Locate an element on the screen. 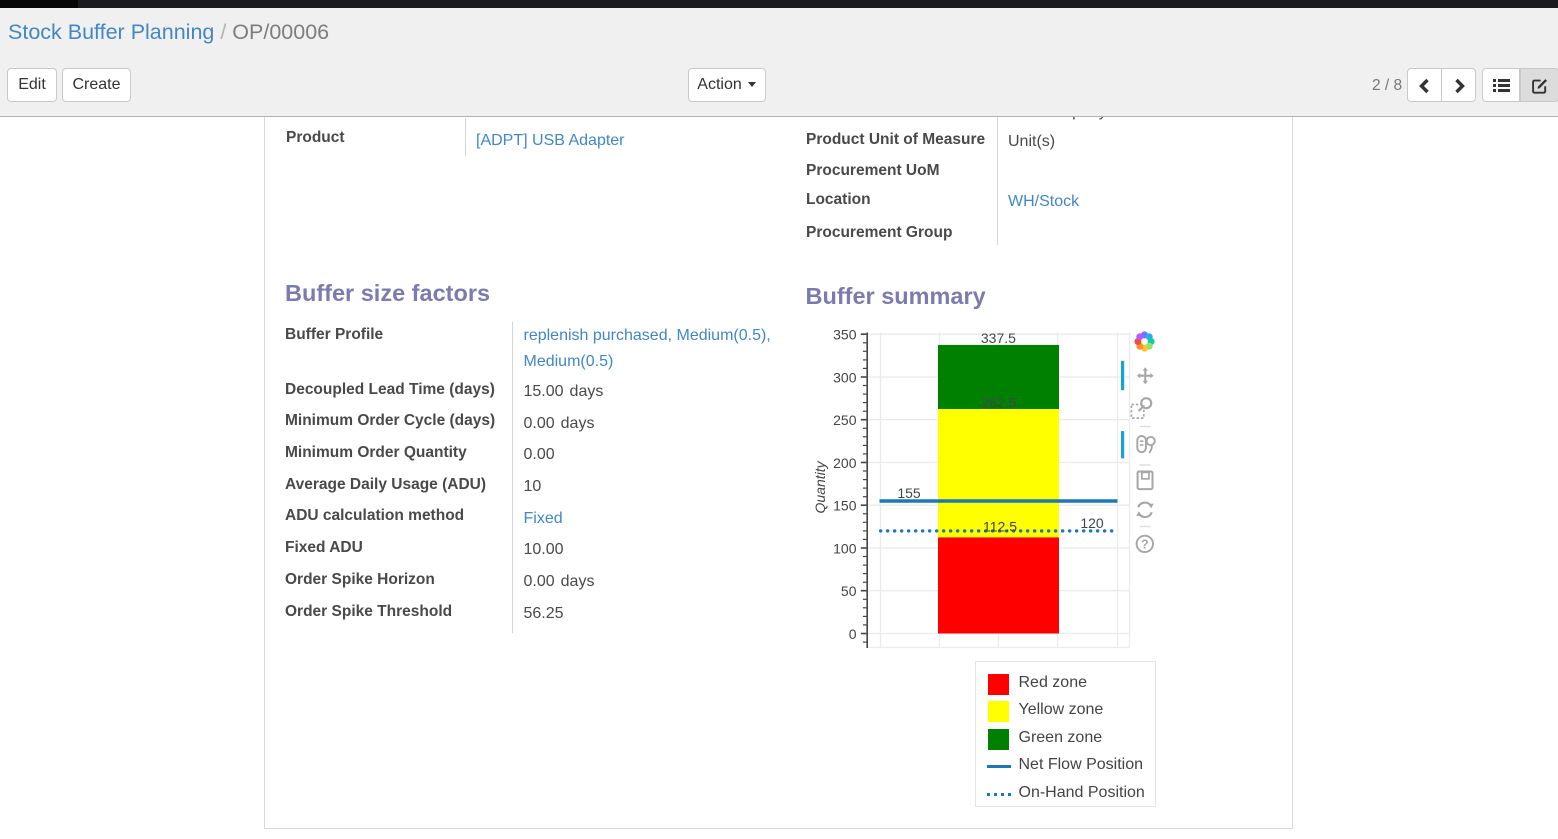 The height and width of the screenshot is (839, 1558). svg-text: Quantity is located at coordinates (820, 486).